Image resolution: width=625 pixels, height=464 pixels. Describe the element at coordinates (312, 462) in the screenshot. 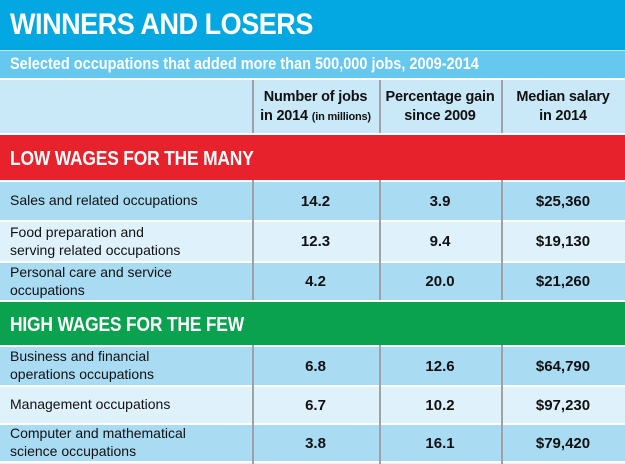

I see `bottom-strip` at that location.